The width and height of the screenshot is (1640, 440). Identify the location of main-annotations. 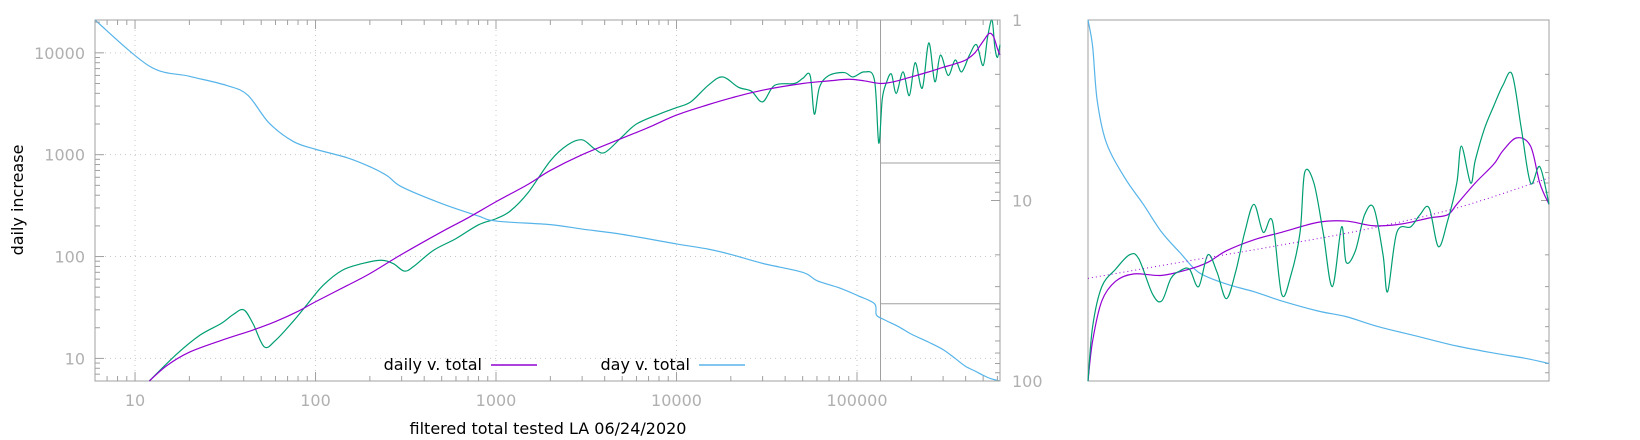
(940, 200).